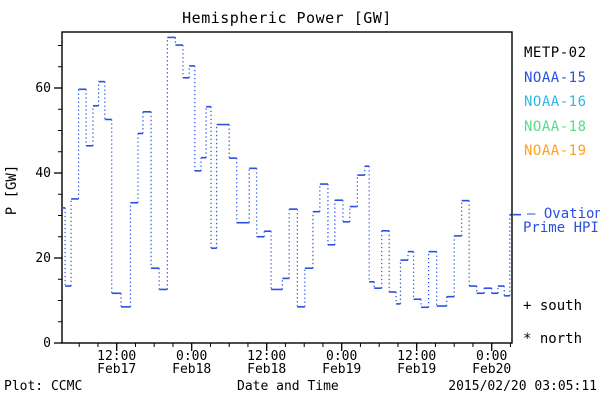 This screenshot has width=600, height=400. What do you see at coordinates (491, 369) in the screenshot?
I see `x-tick-date: Feb20` at bounding box center [491, 369].